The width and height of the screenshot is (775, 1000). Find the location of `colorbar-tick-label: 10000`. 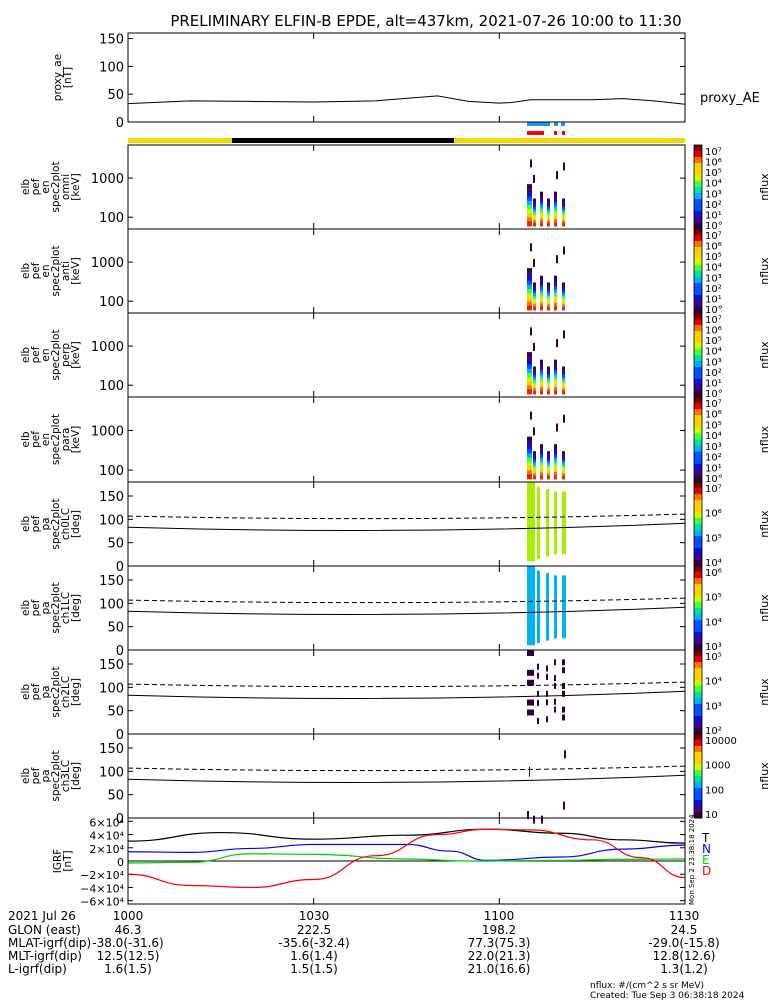

colorbar-tick-label: 10000 is located at coordinates (721, 741).